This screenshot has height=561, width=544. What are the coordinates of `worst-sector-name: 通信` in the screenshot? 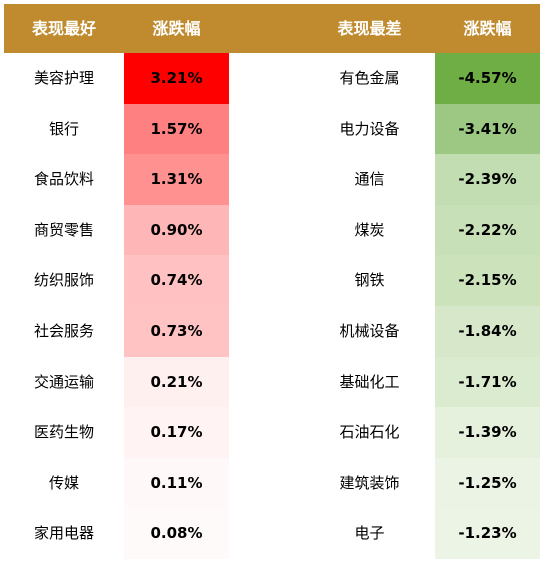 It's located at (369, 179).